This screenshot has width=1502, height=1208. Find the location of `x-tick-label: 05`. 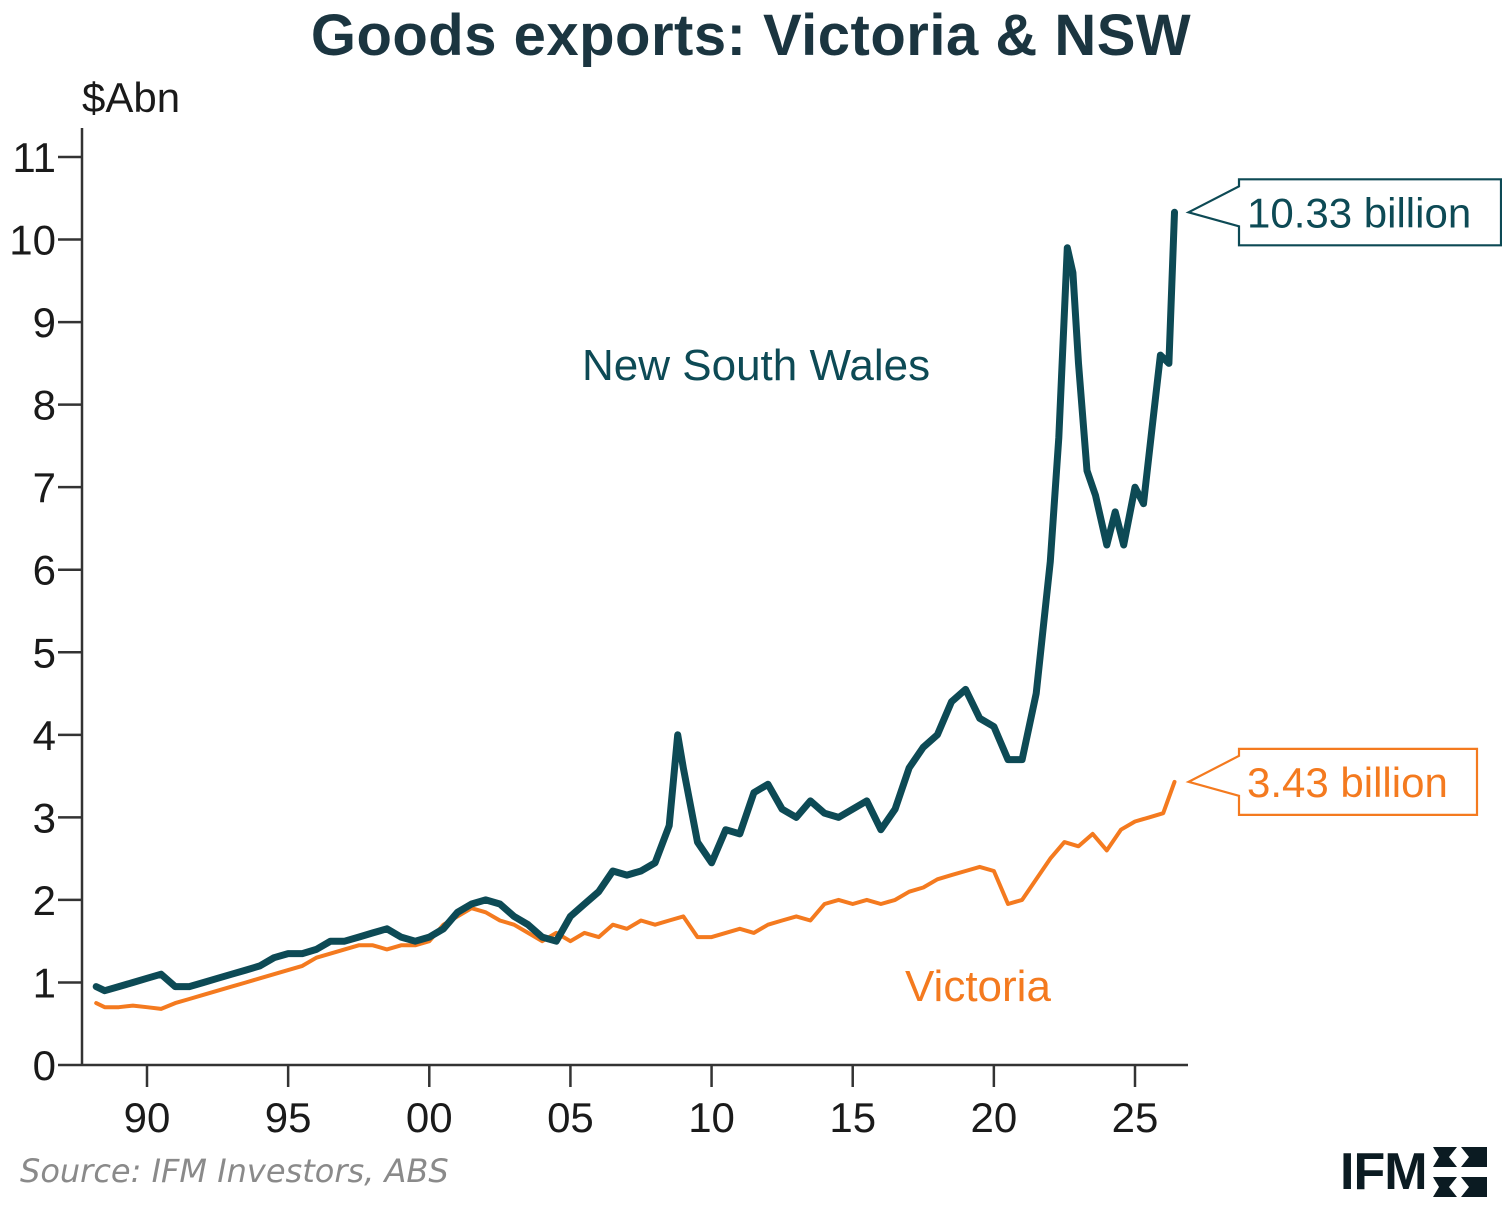

x-tick-label: 05 is located at coordinates (570, 1117).